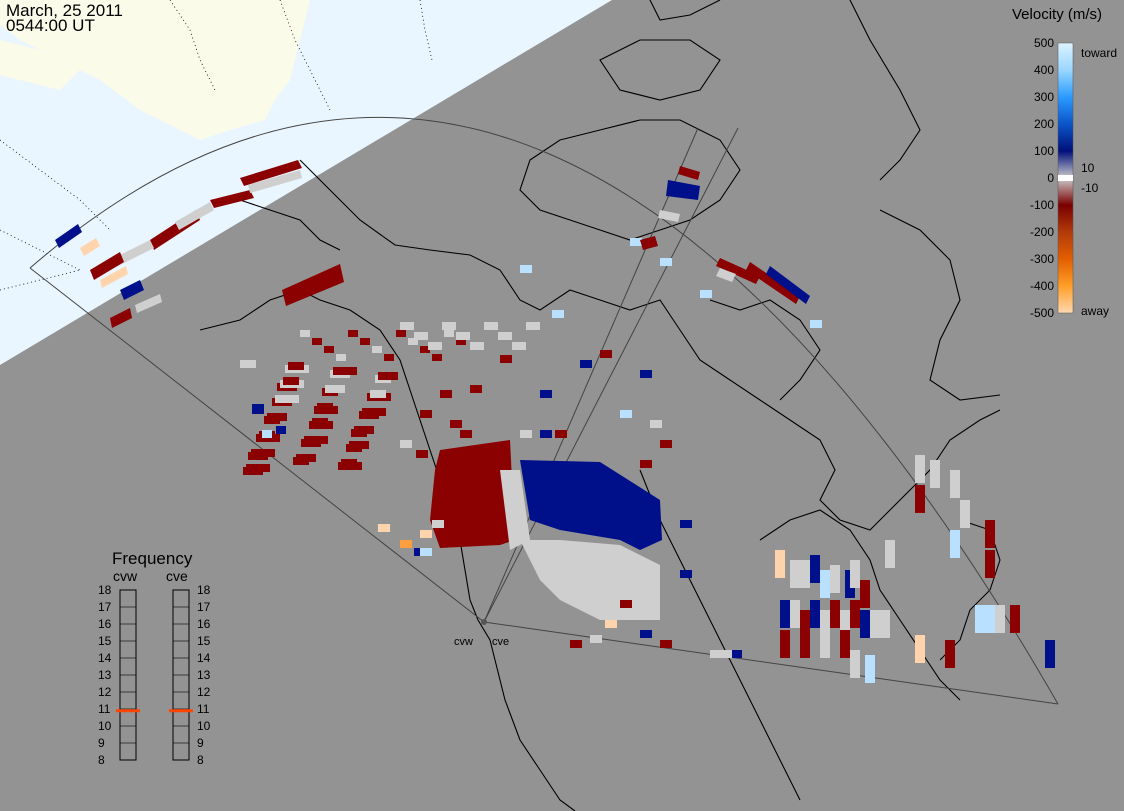  I want to click on colorbar-away-label: away, so click(1095, 311).